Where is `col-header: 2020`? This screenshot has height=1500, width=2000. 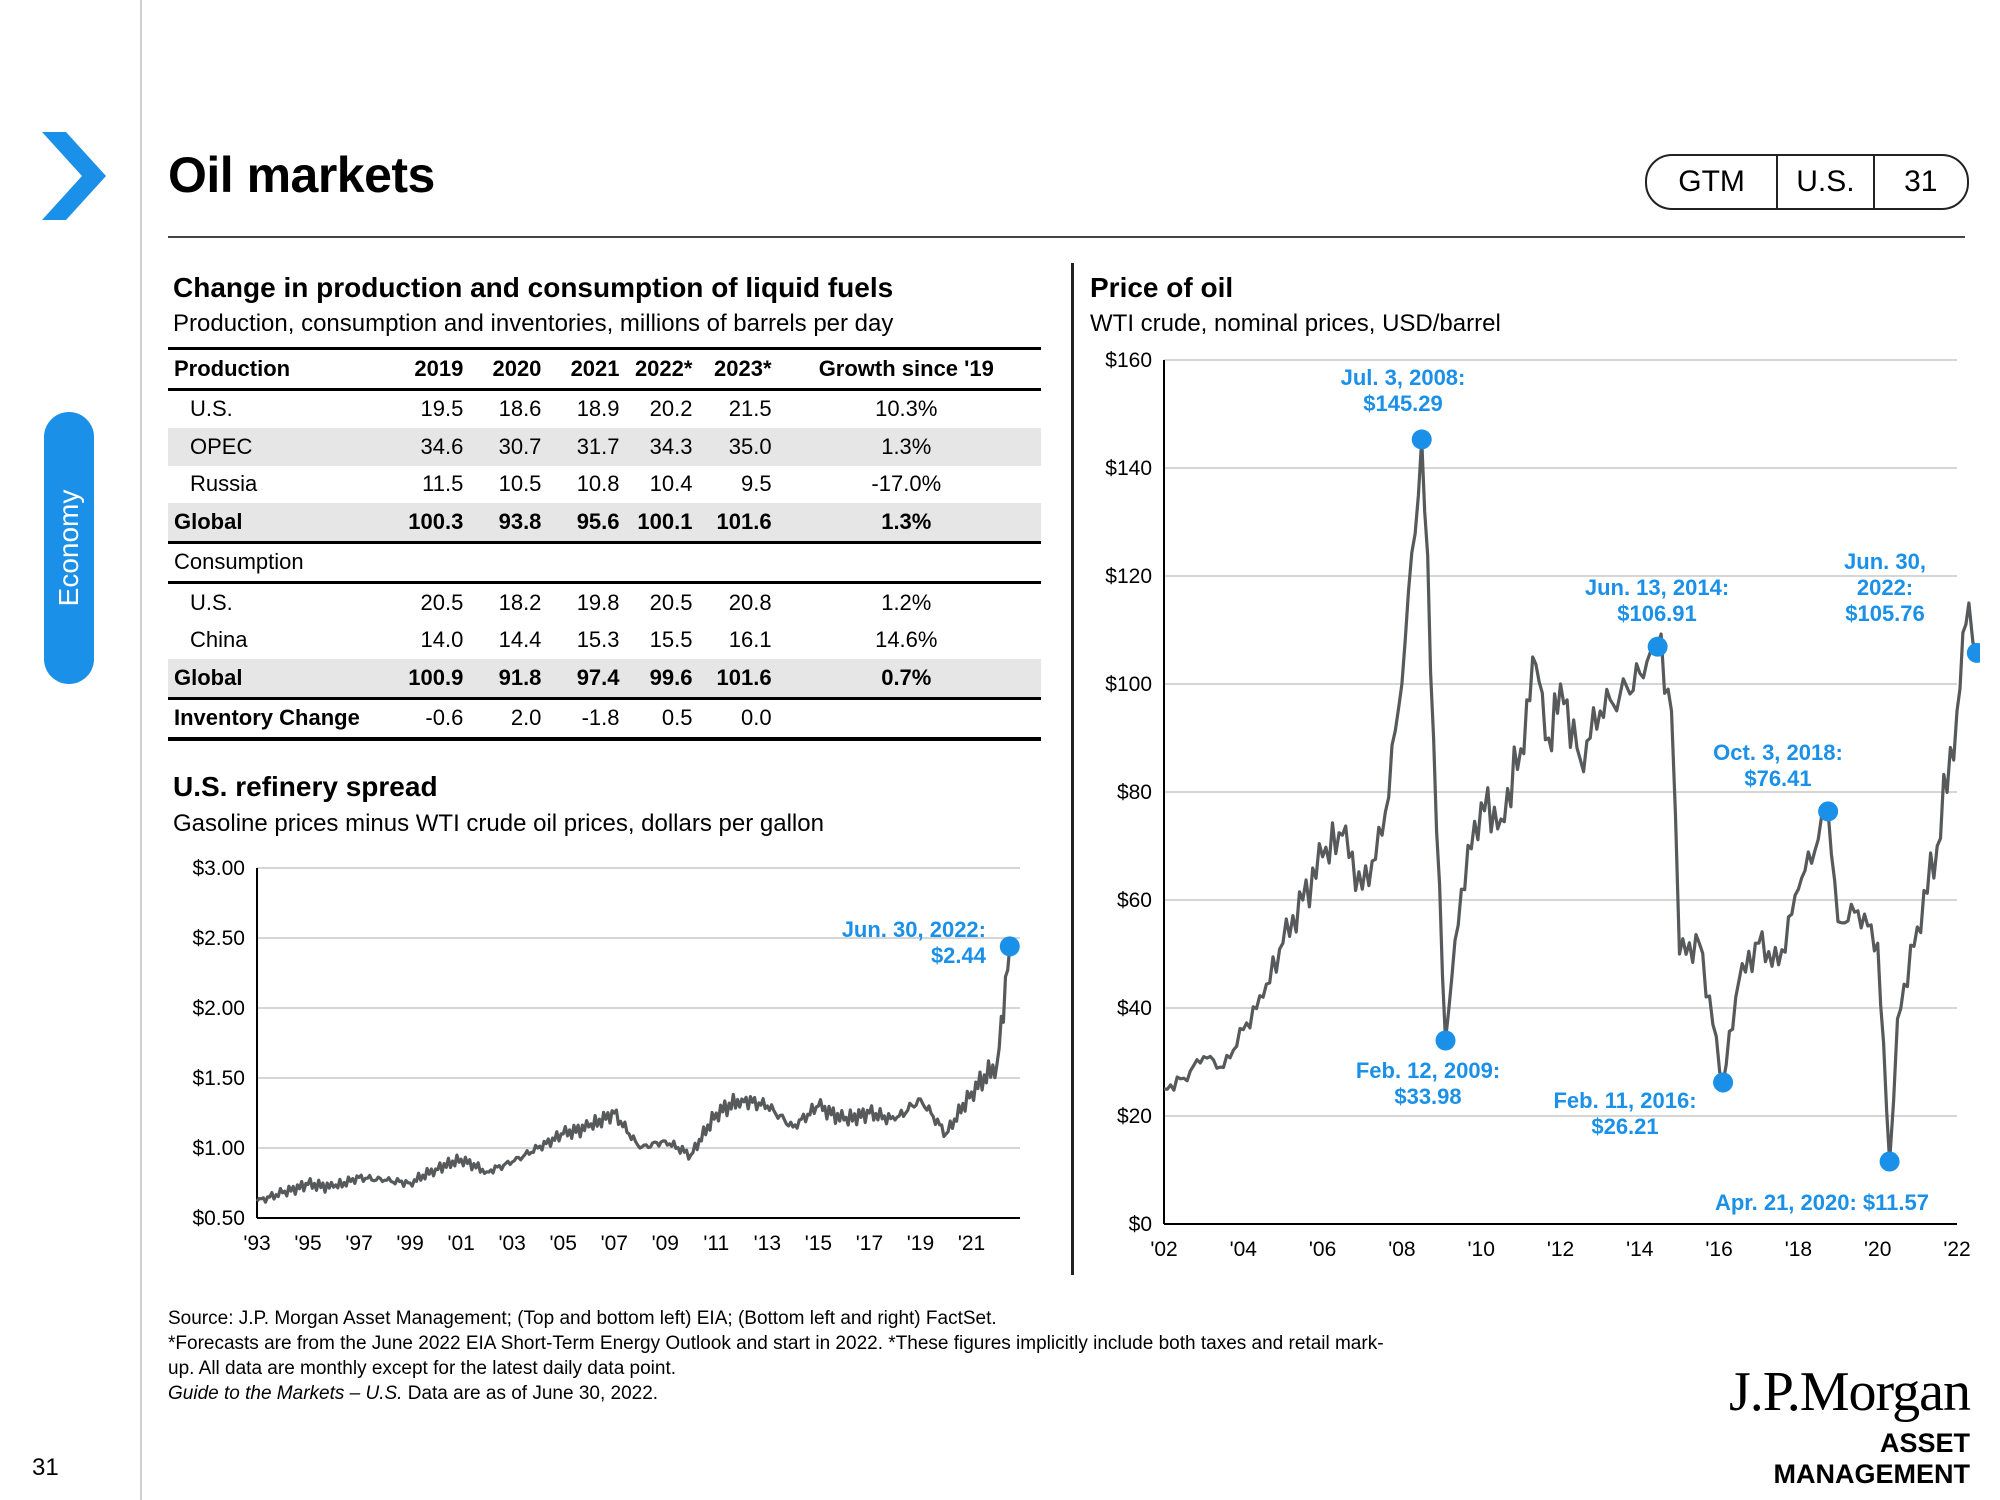 col-header: 2020 is located at coordinates (502, 369).